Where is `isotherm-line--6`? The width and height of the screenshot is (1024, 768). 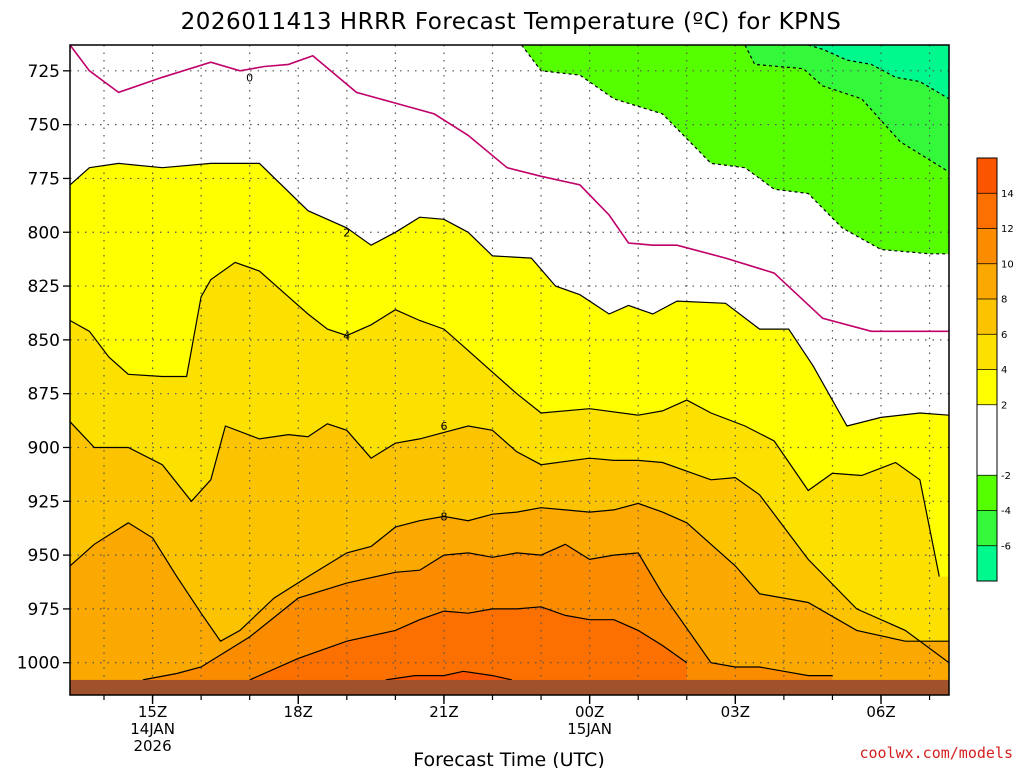
isotherm-line--6 is located at coordinates (878, 72).